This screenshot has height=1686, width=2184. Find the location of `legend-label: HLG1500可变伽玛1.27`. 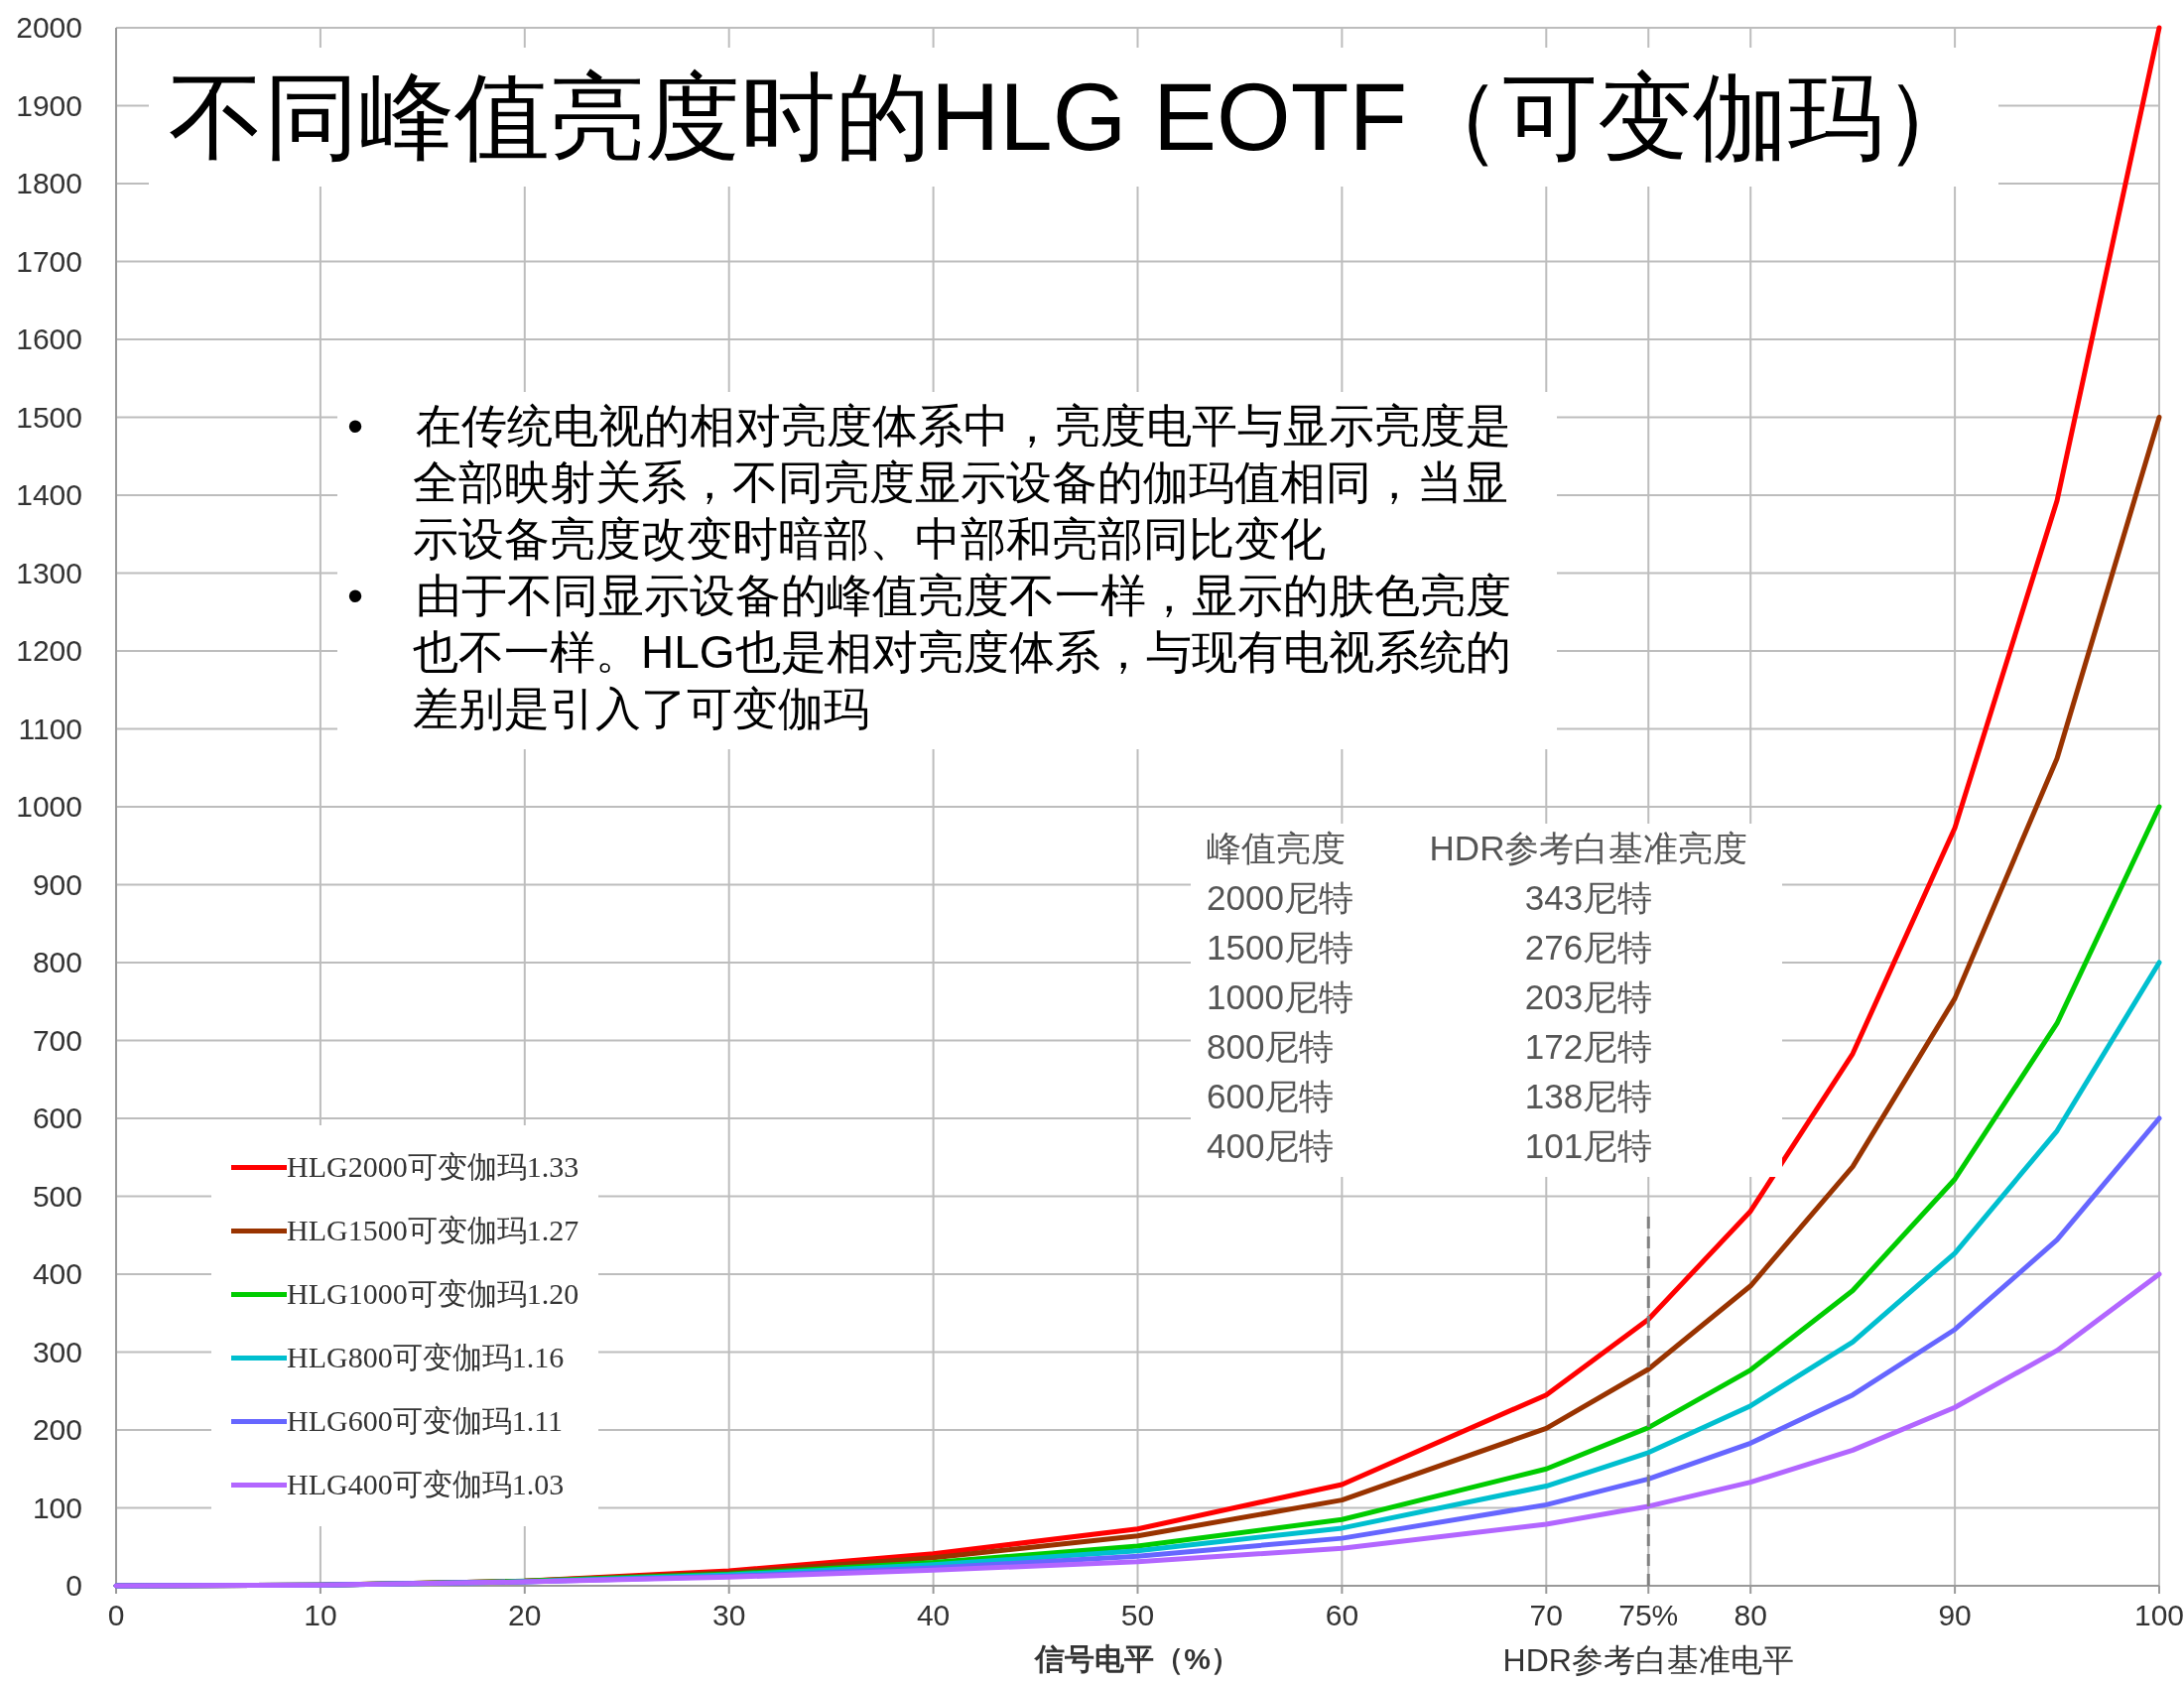

legend-label: HLG1500可变伽玛1.27 is located at coordinates (433, 1230).